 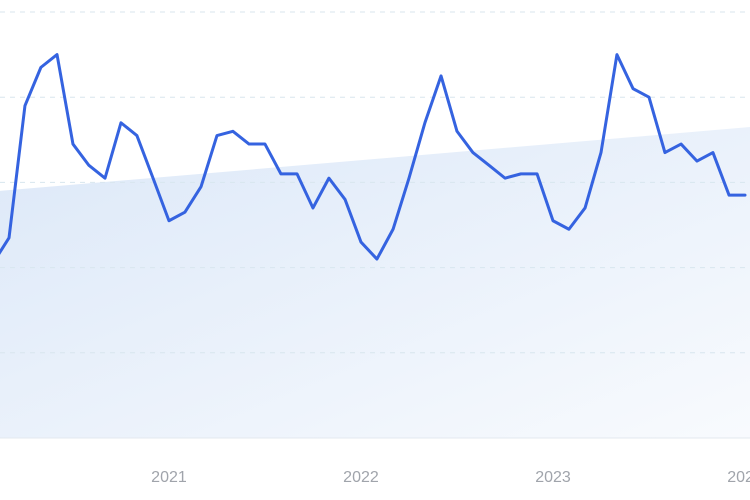 What do you see at coordinates (169, 477) in the screenshot?
I see `x-tick-label: 2021` at bounding box center [169, 477].